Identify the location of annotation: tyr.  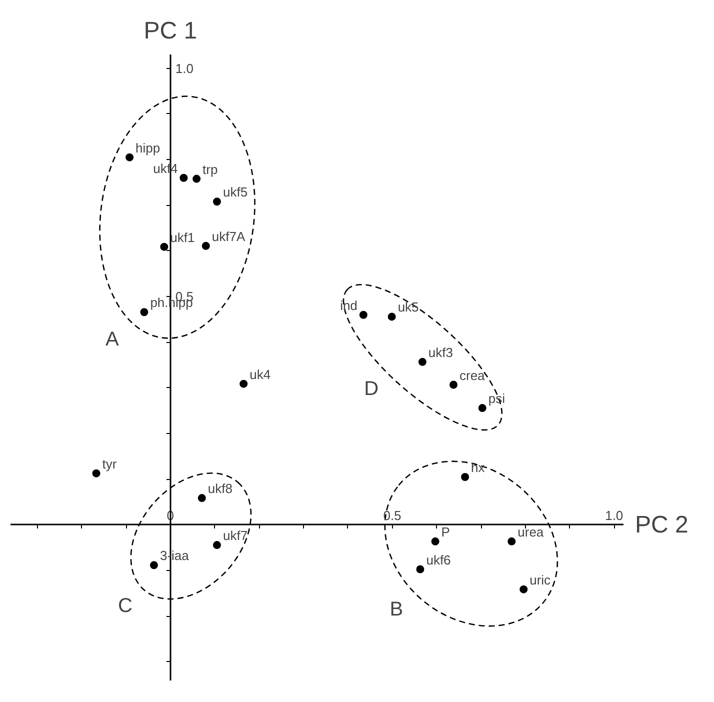
(110, 464).